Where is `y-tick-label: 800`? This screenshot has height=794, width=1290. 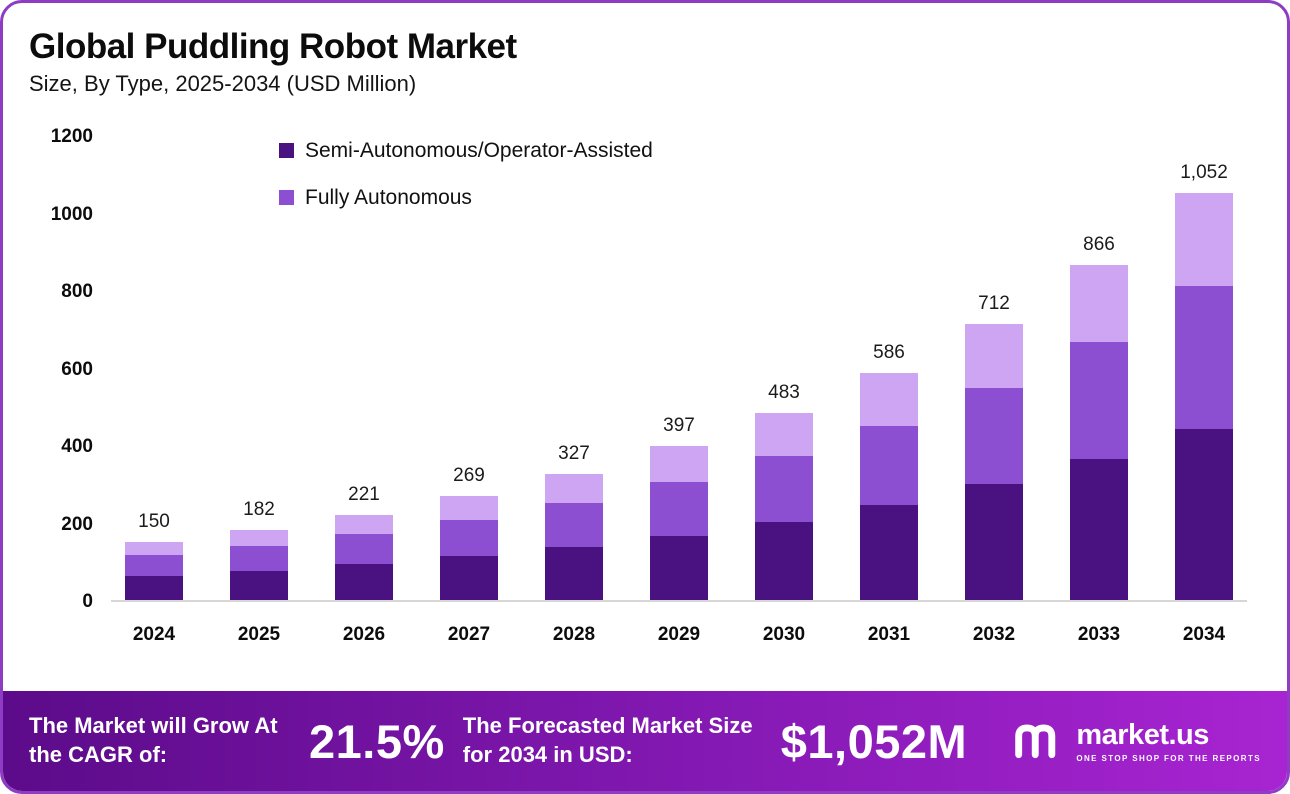 y-tick-label: 800 is located at coordinates (77, 292).